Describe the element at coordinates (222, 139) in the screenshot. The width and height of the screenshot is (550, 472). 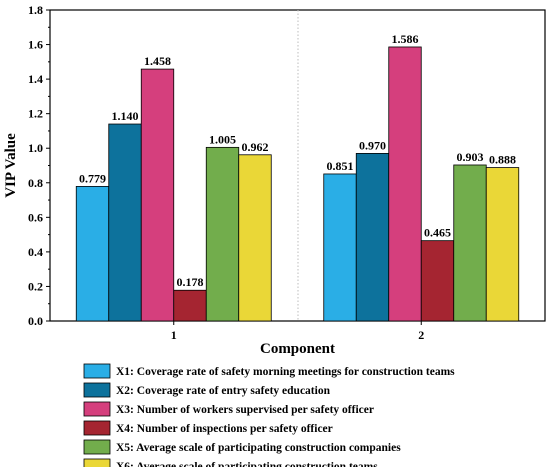
I see `bar-value-label: 1.005` at that location.